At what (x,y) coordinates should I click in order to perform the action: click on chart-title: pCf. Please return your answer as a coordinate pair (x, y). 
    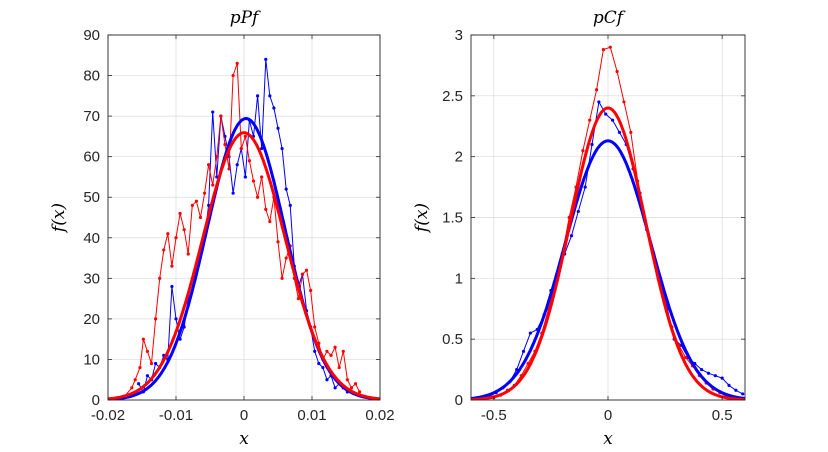
    Looking at the image, I should click on (609, 18).